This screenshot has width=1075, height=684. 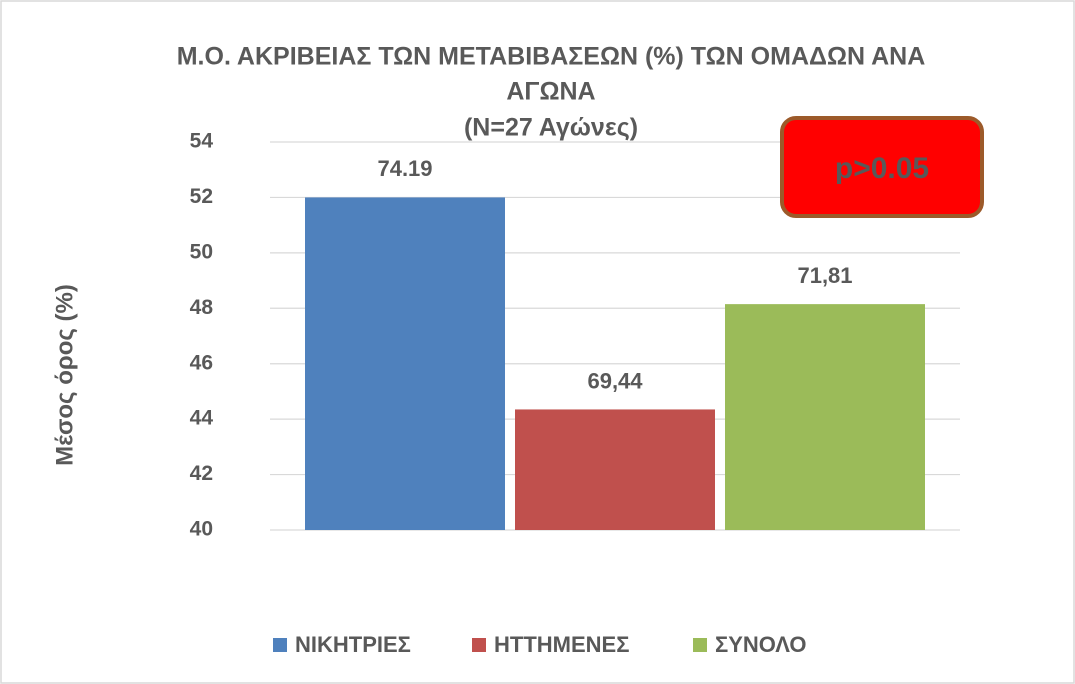 What do you see at coordinates (551, 128) in the screenshot?
I see `chart-subtitle: (Ν=27 Αγώνες)` at bounding box center [551, 128].